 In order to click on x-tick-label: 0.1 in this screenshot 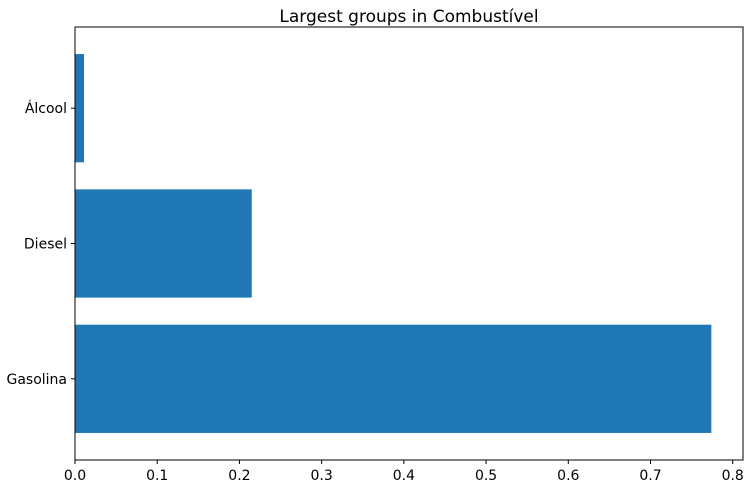, I will do `click(157, 476)`.